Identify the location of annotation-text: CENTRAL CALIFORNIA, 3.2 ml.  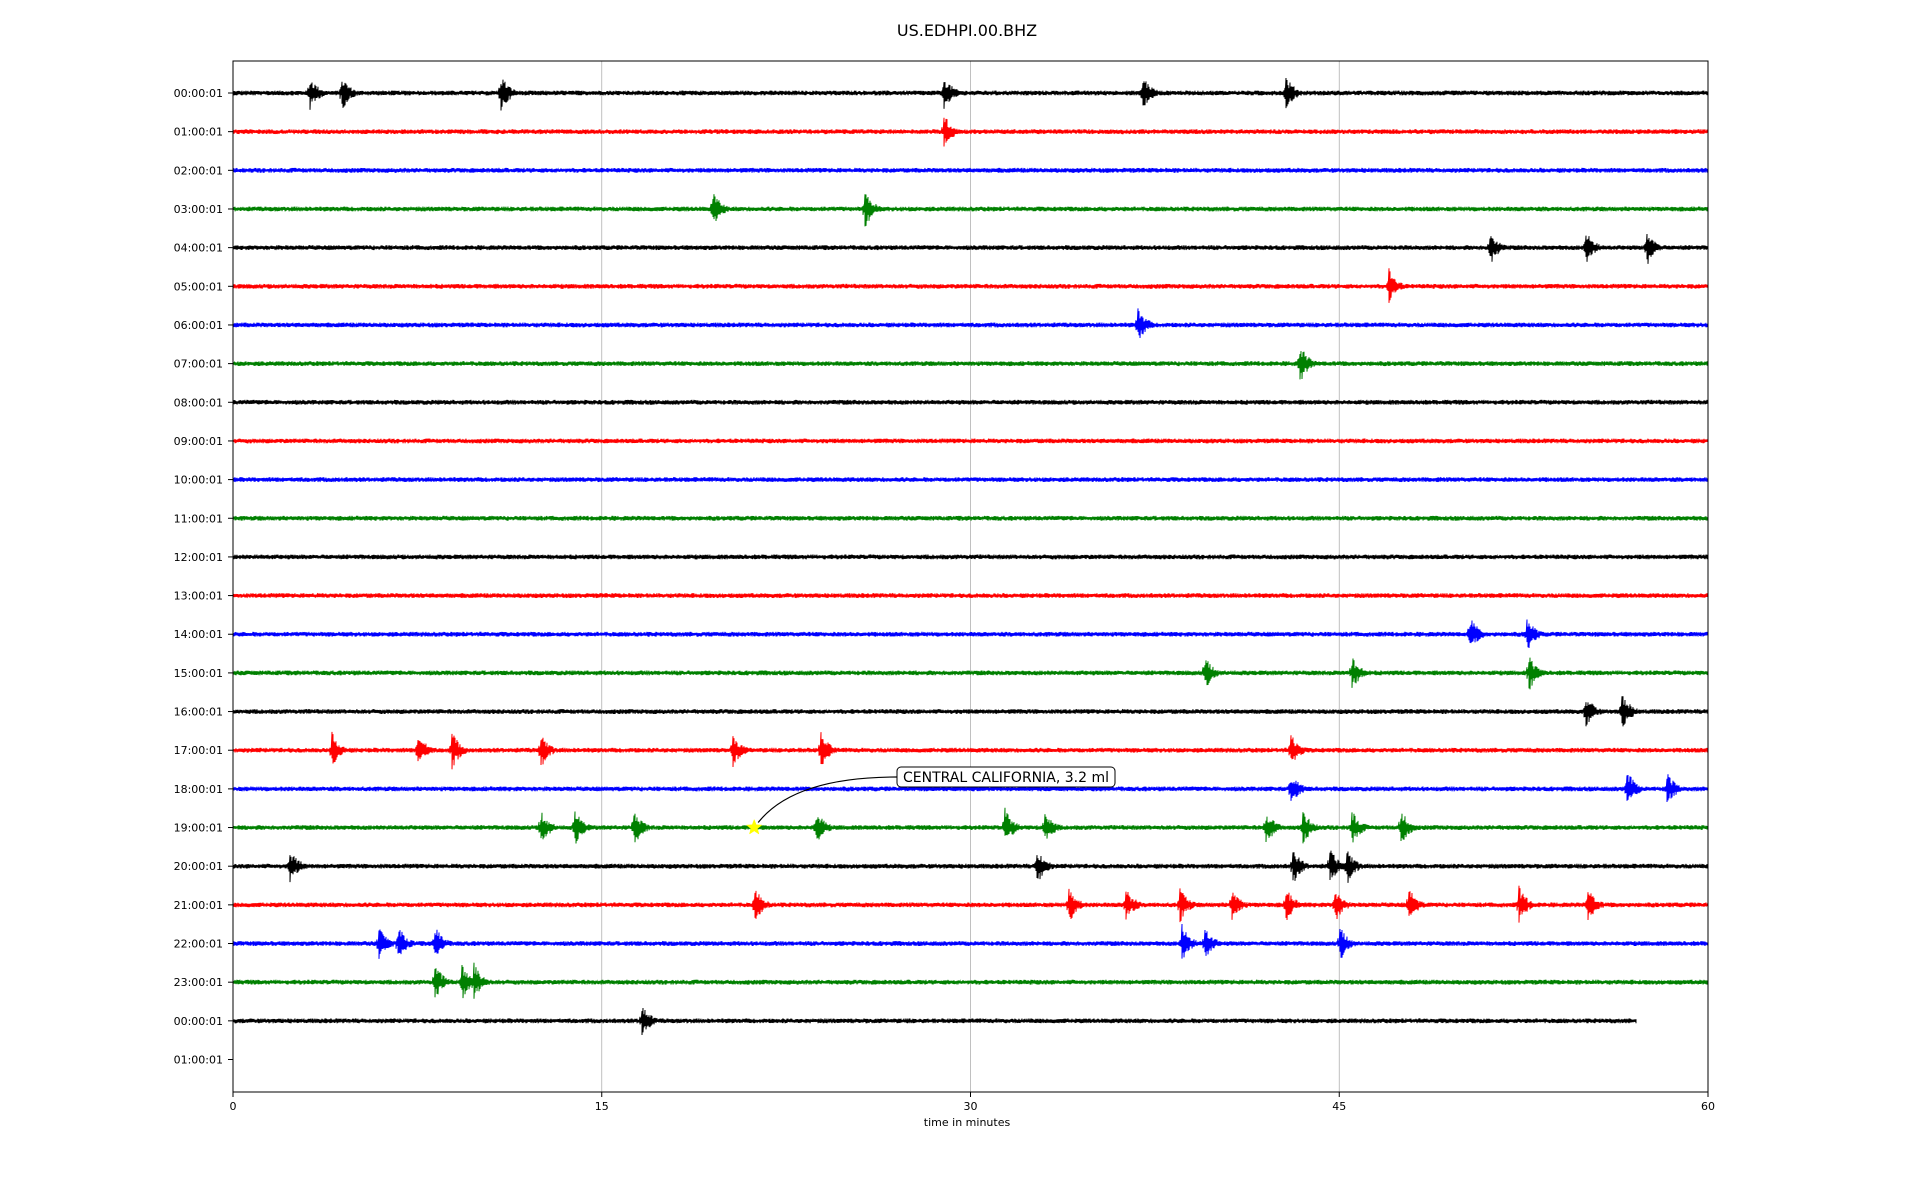
(1006, 778).